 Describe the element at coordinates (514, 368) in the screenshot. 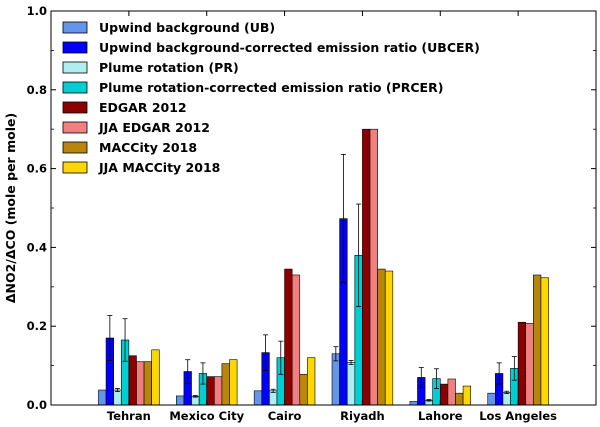

I see `error-bar-plume-rotation-corrected-emission-ratio-prcer-los-angeles` at that location.